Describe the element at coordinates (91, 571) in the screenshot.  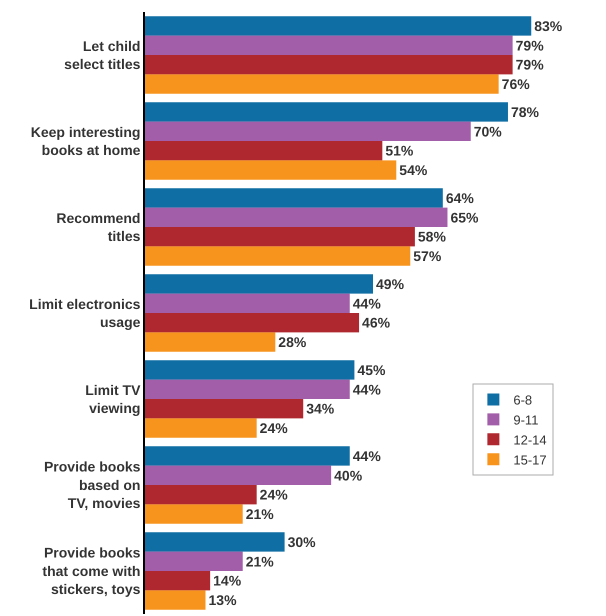
I see `y-tick-label: Provide books that come with stickers, toys` at that location.